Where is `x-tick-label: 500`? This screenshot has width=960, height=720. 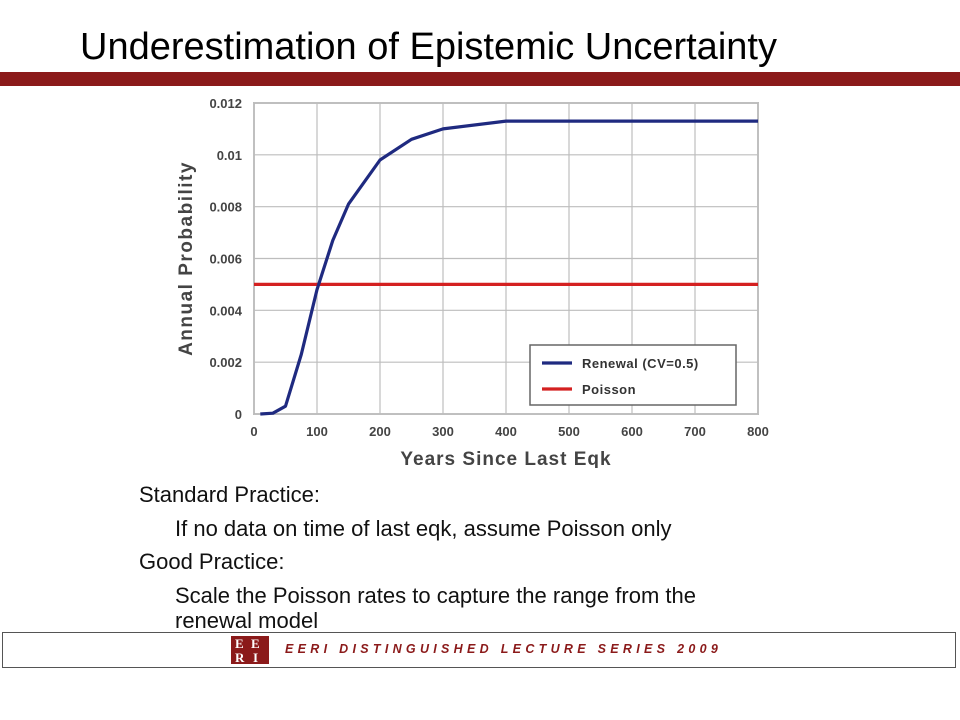
x-tick-label: 500 is located at coordinates (569, 431).